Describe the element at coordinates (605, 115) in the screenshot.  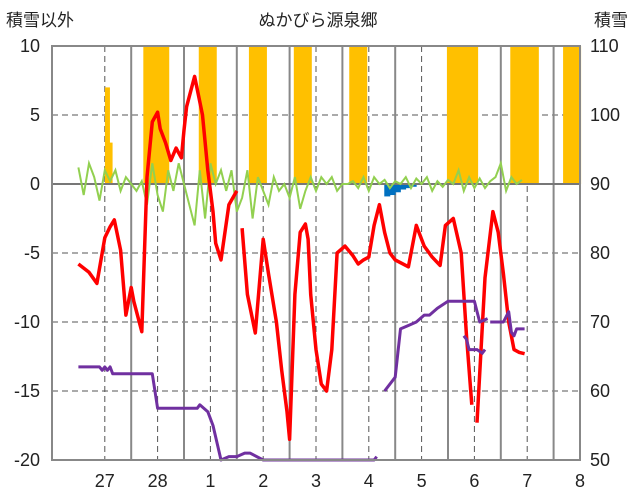
I see `right-tick-label: 100` at that location.